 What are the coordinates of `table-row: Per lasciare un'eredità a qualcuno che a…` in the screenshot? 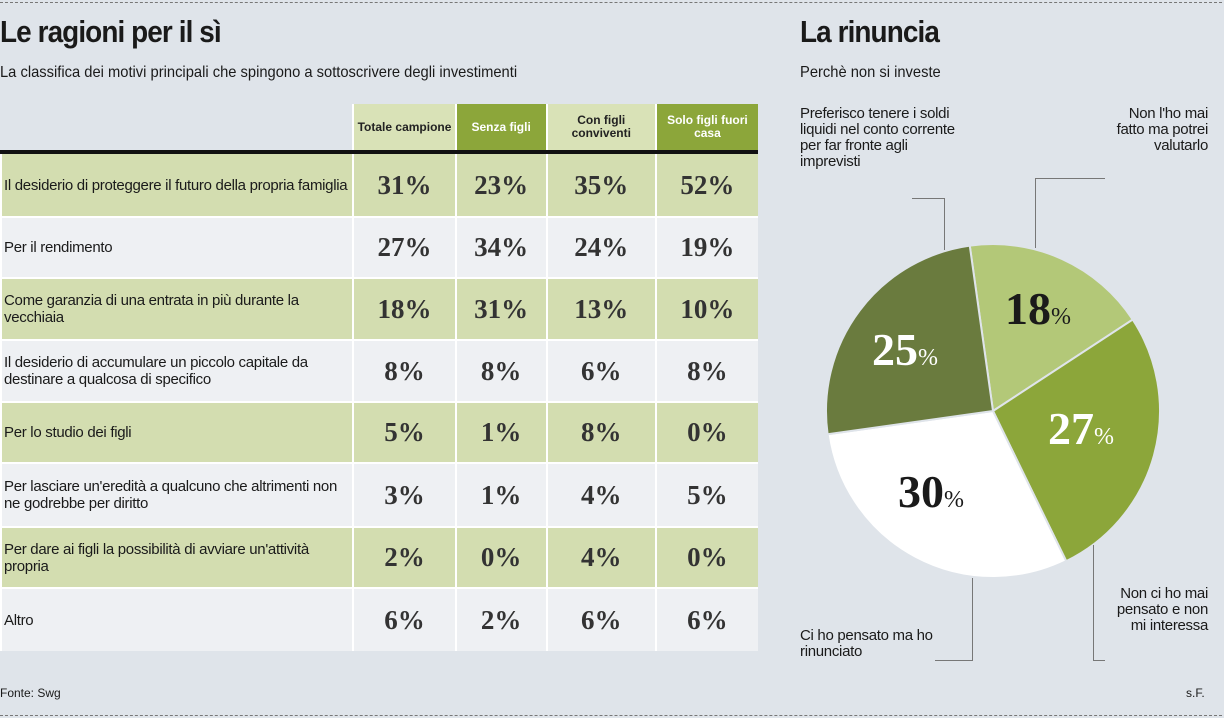 It's located at (379, 494).